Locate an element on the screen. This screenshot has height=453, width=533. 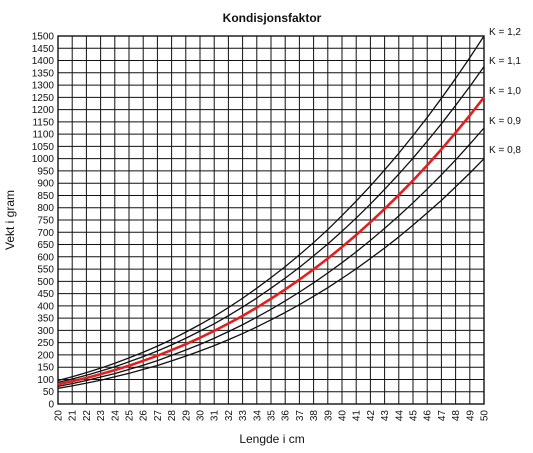
x-tick-label: 48 is located at coordinates (456, 416).